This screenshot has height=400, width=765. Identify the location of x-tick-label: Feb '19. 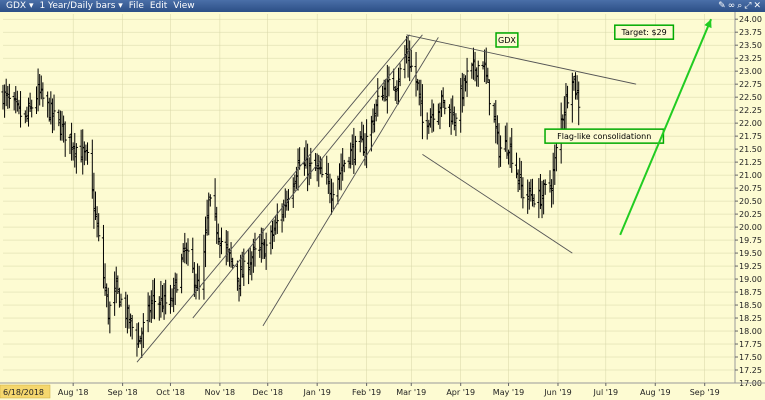
(366, 392).